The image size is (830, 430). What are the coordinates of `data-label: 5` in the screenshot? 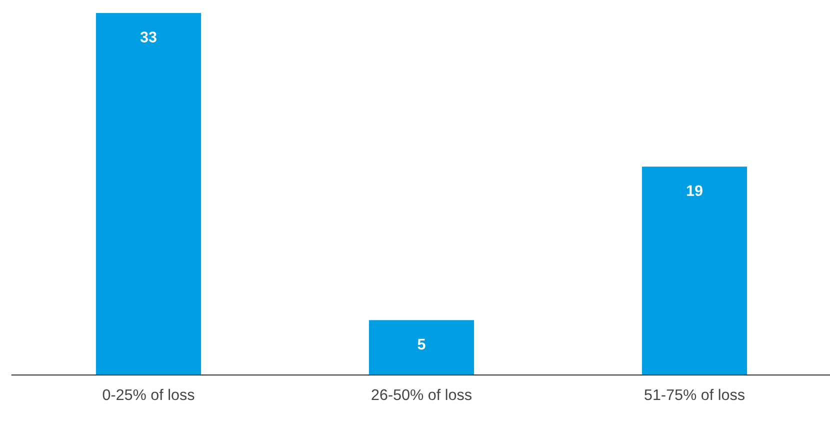 It's located at (422, 344).